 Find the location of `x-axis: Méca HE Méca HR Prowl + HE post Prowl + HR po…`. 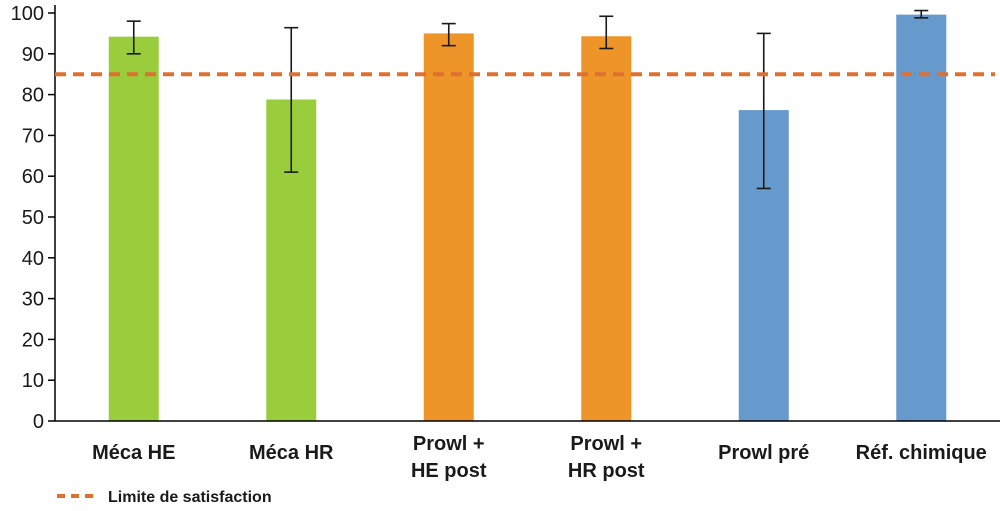

x-axis: Méca HE Méca HR Prowl + HE post Prowl + HR po… is located at coordinates (527, 451).